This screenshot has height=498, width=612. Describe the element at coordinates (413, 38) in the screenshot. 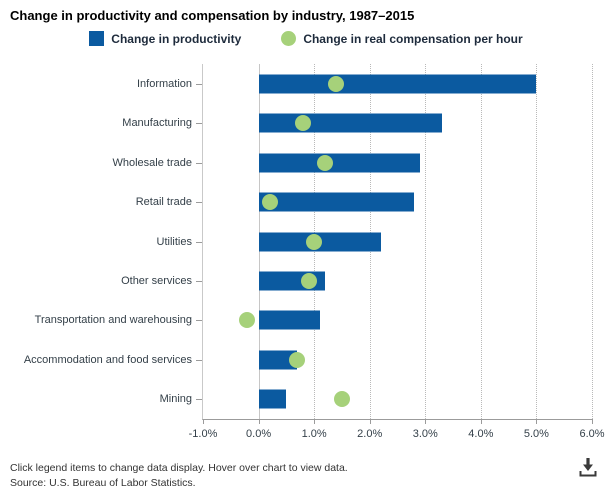

I see `legend-label: Change in real compensation per hour` at that location.